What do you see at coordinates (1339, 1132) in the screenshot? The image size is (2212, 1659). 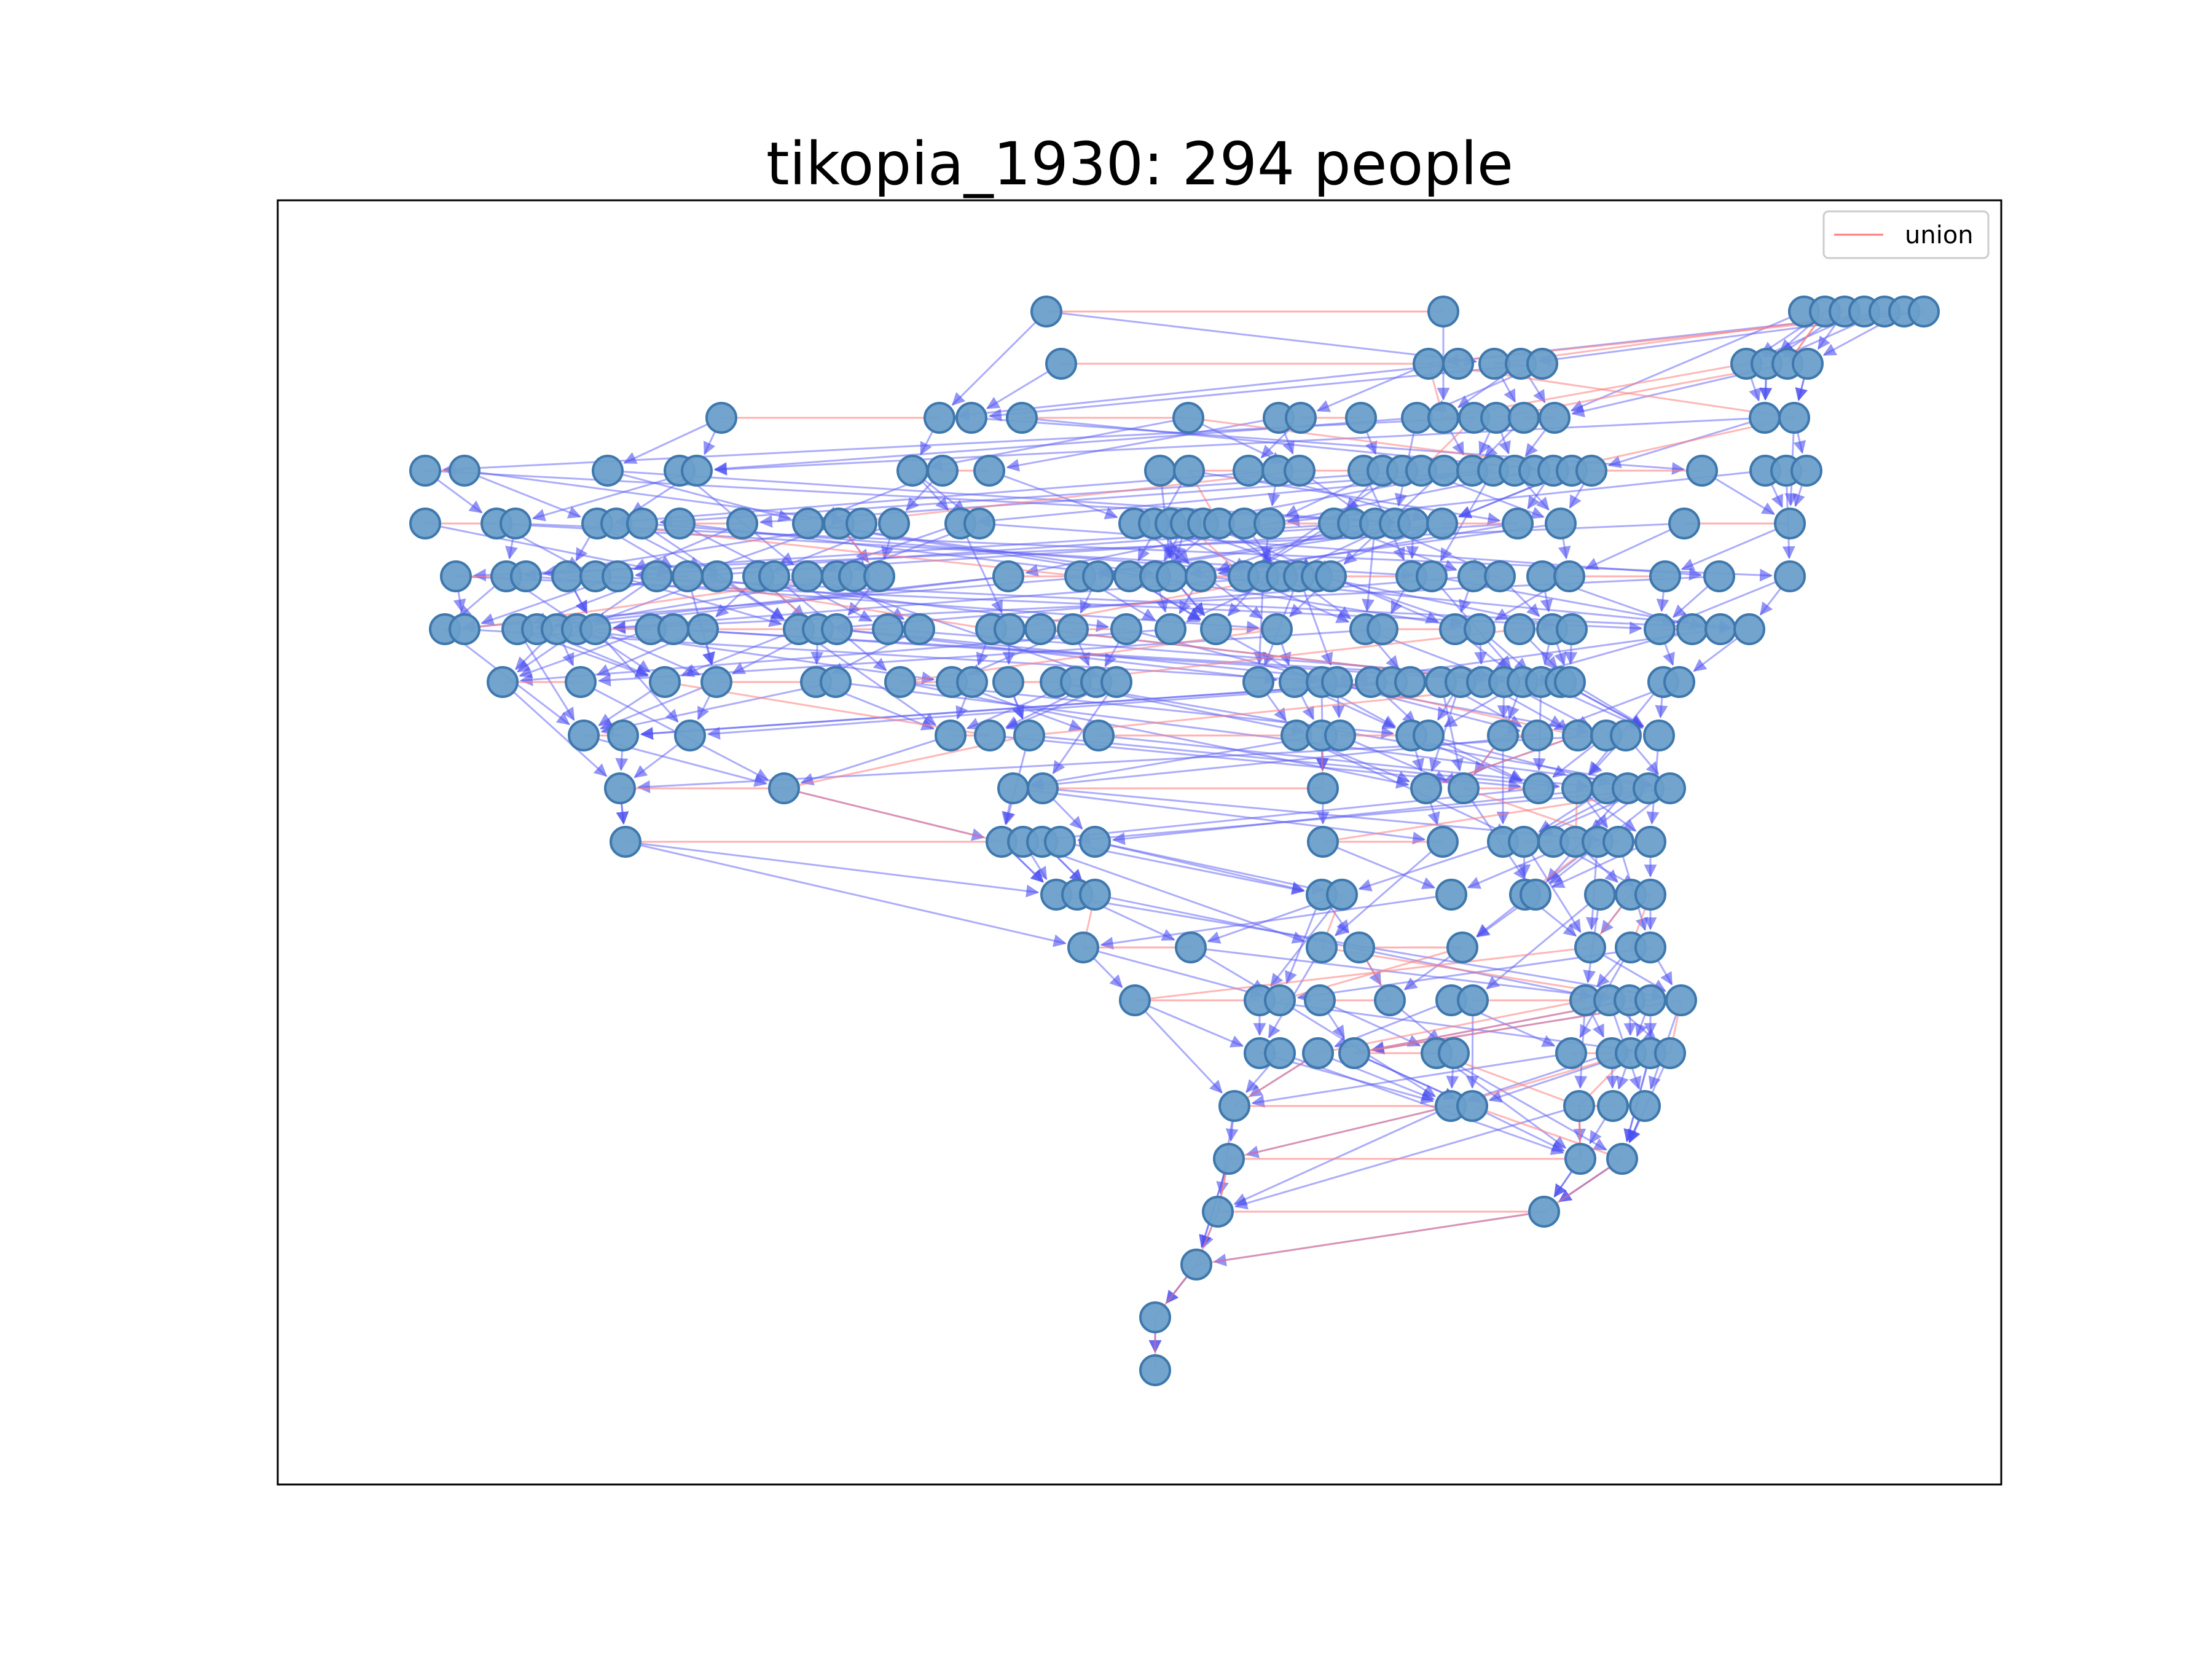 I see `union-edge` at bounding box center [1339, 1132].